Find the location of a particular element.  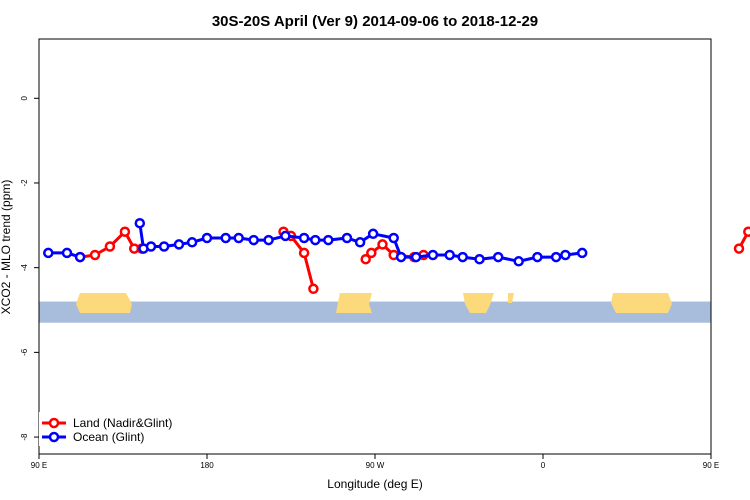

legend: Land (Nadir&Glint) Ocean (Glint) is located at coordinates (114, 429).